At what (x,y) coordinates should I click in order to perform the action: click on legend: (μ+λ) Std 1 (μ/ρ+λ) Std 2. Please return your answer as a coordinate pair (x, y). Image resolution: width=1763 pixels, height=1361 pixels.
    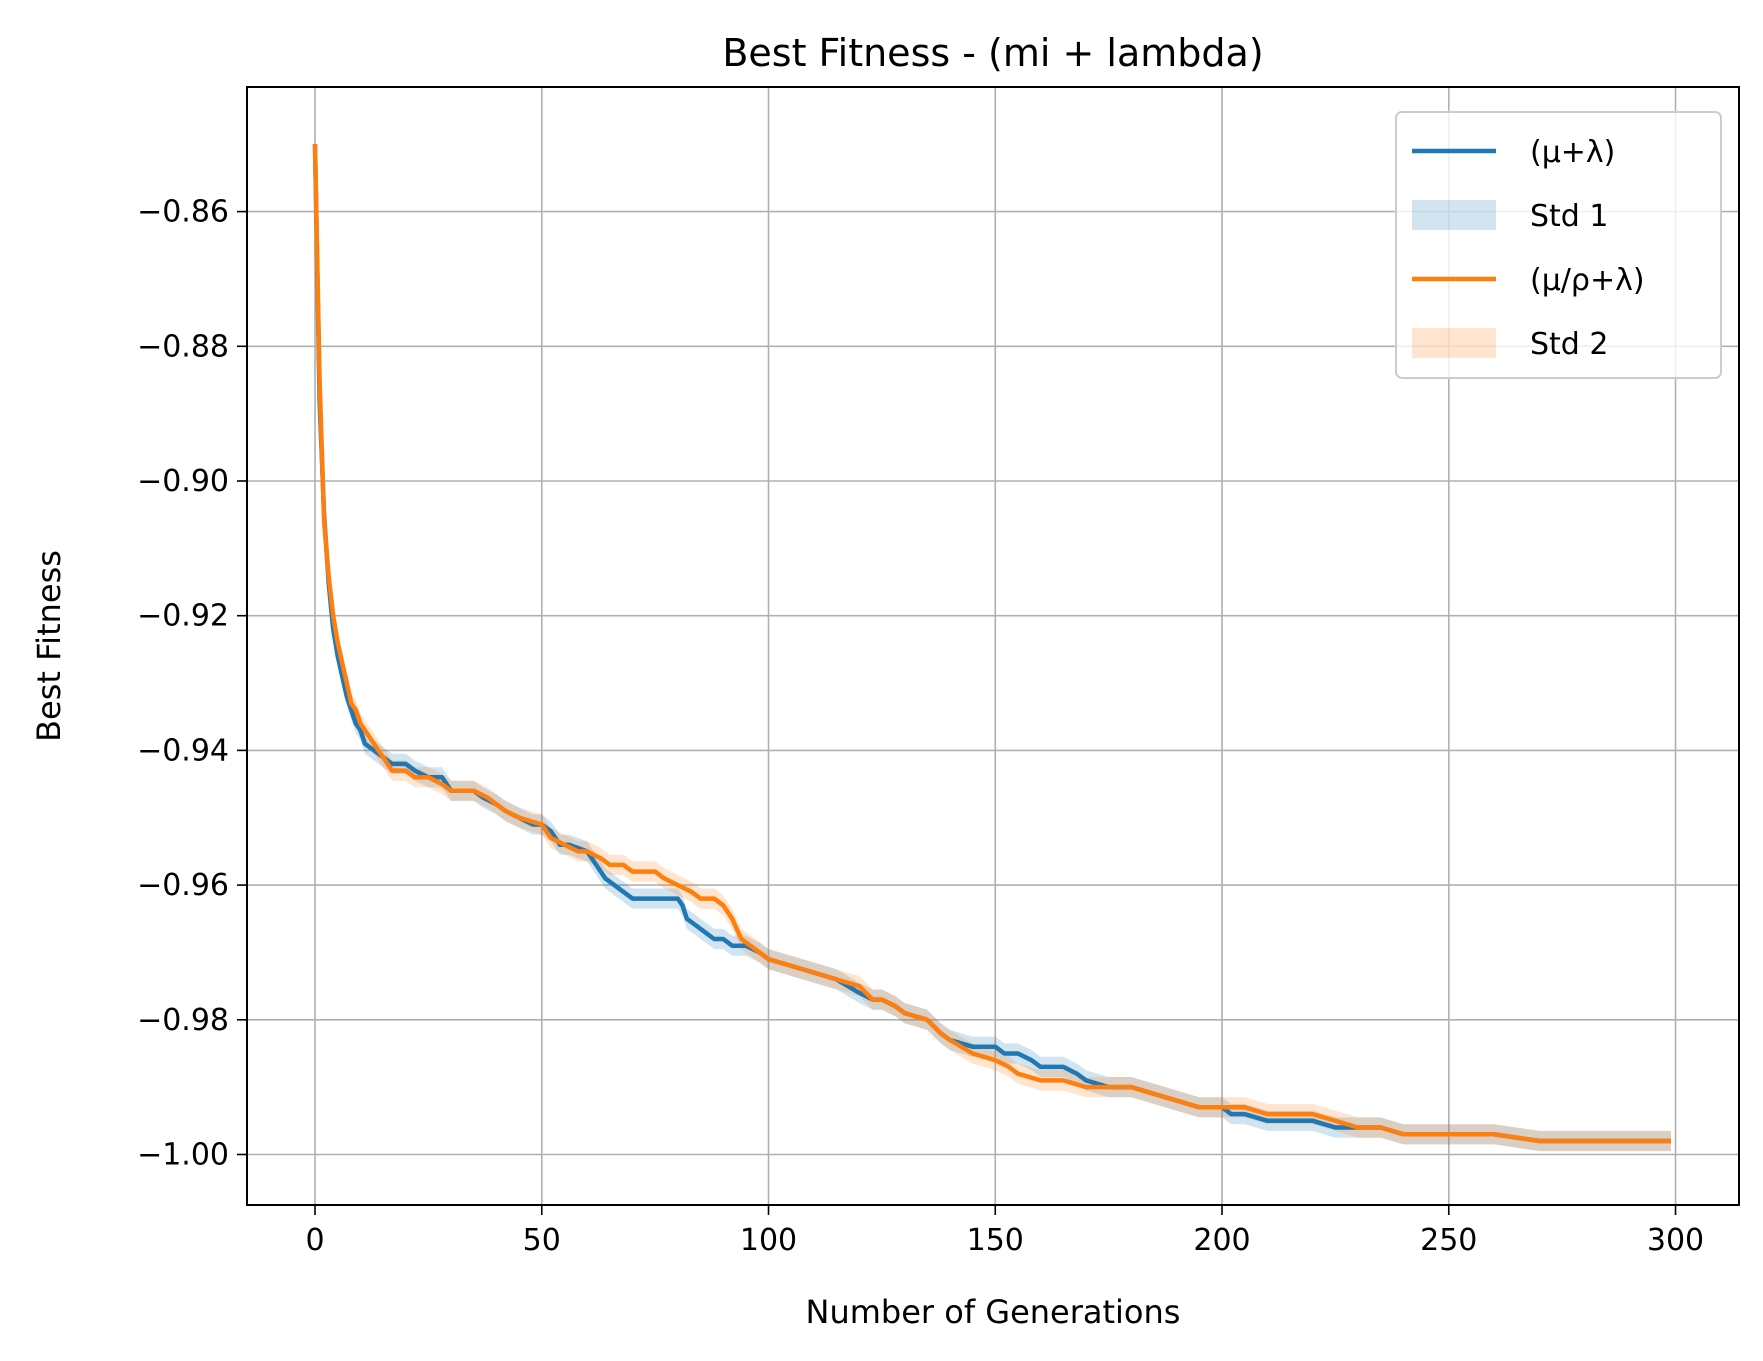
    Looking at the image, I should click on (1558, 245).